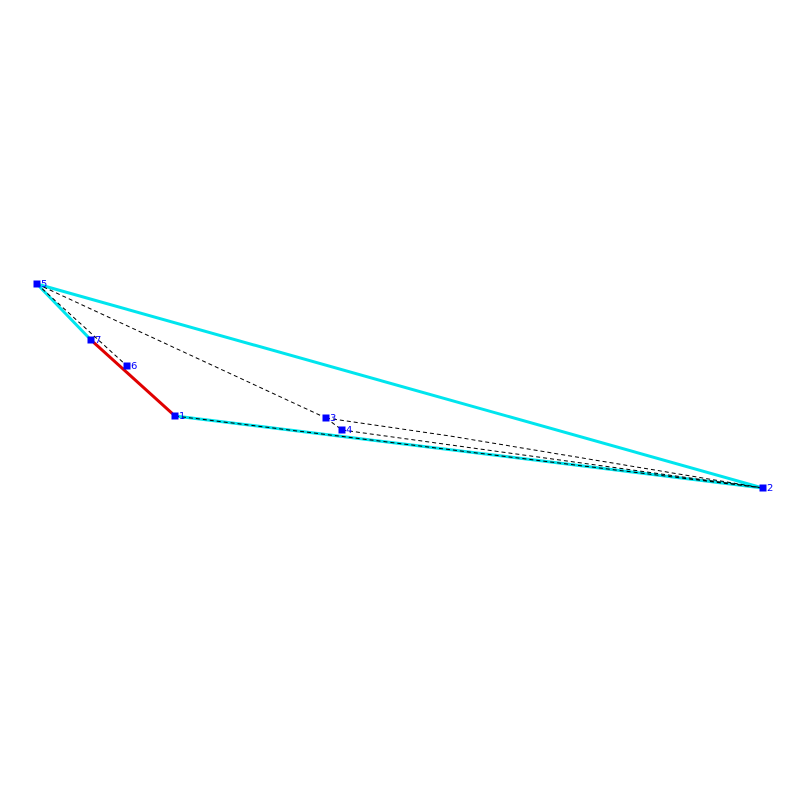 This screenshot has width=800, height=800. What do you see at coordinates (133, 378) in the screenshot?
I see `highlight-edge` at bounding box center [133, 378].